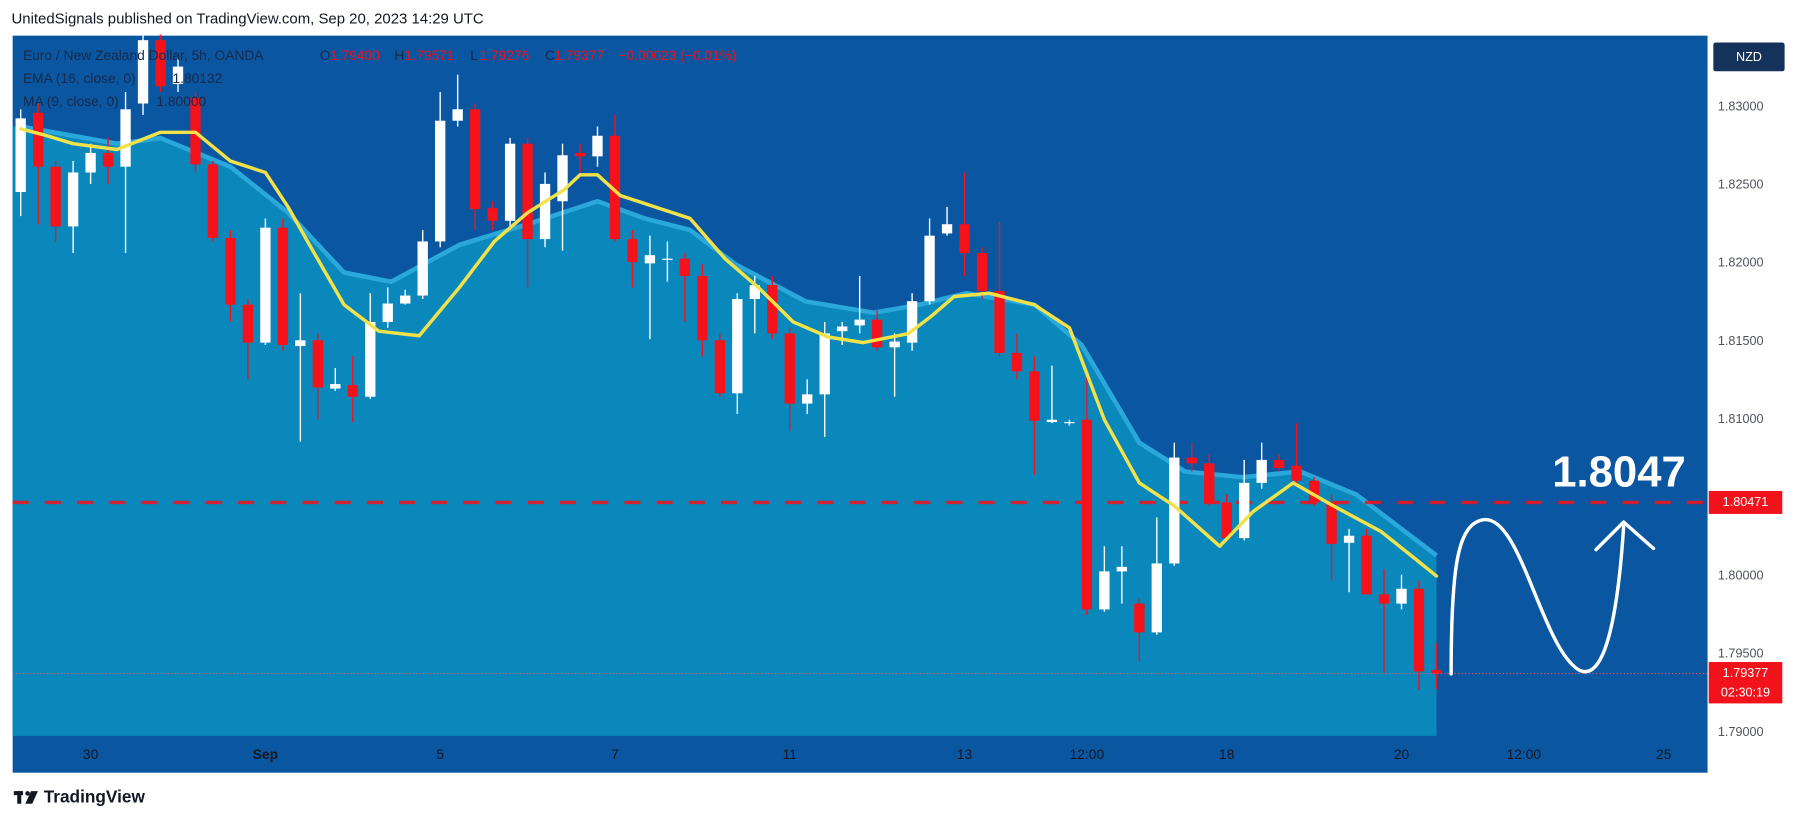 This screenshot has height=821, width=1803. I want to click on level-price-box, so click(1745, 502).